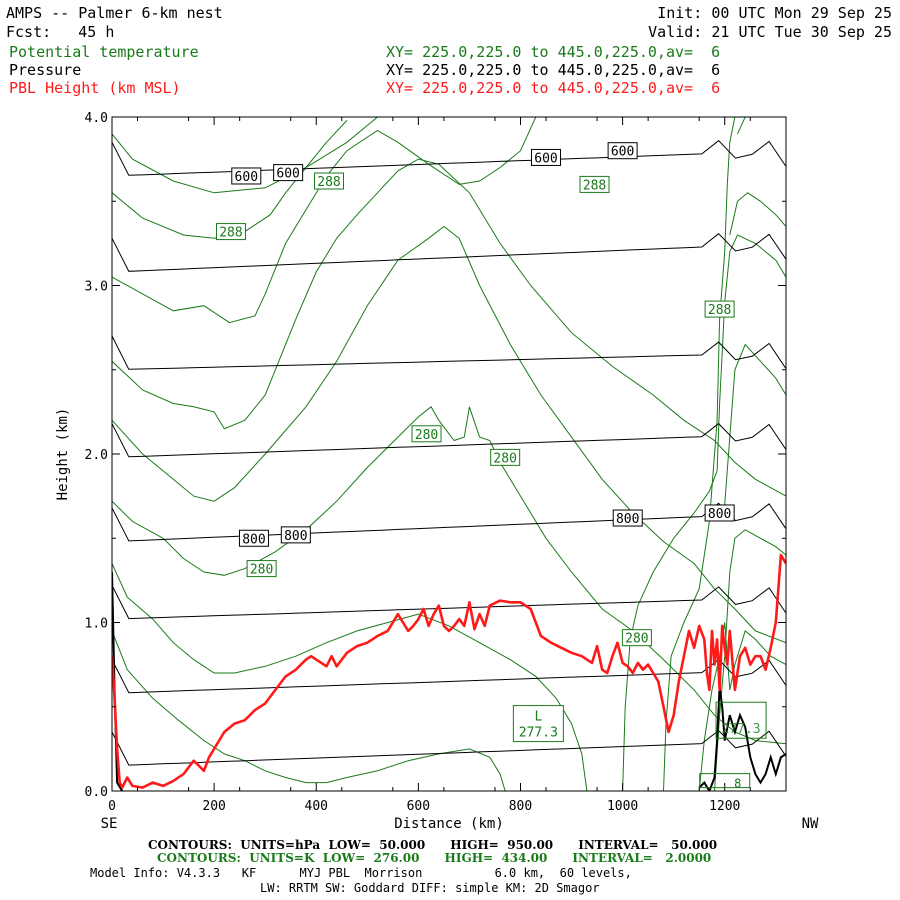 The image size is (900, 900). I want to click on y-axis-label: Height (km), so click(63, 454).